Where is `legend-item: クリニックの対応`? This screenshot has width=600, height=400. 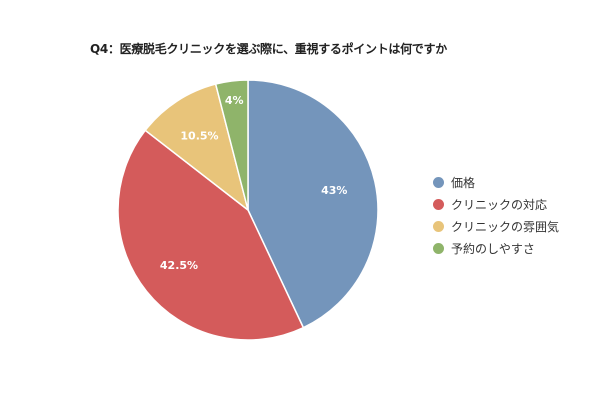 legend-item: クリニックの対応 is located at coordinates (496, 204).